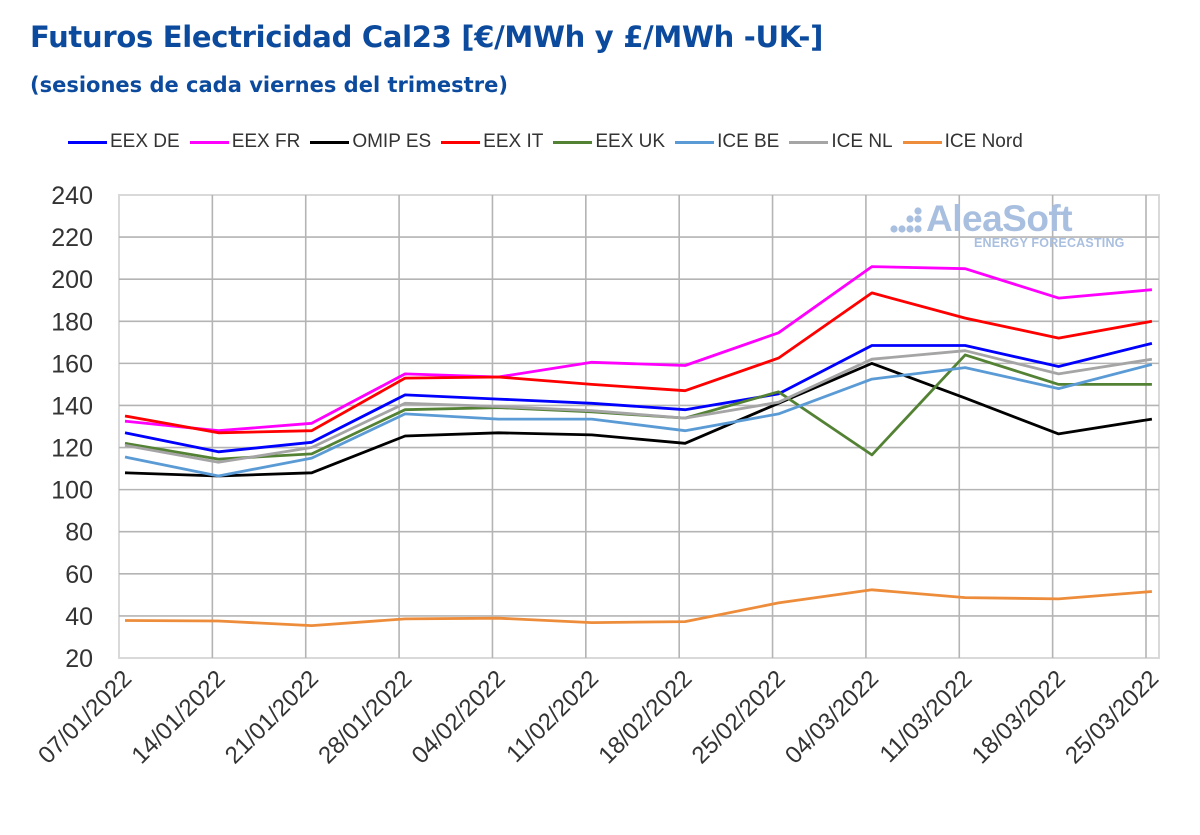 The height and width of the screenshot is (835, 1200). Describe the element at coordinates (72, 406) in the screenshot. I see `y-tick-label: 140` at that location.